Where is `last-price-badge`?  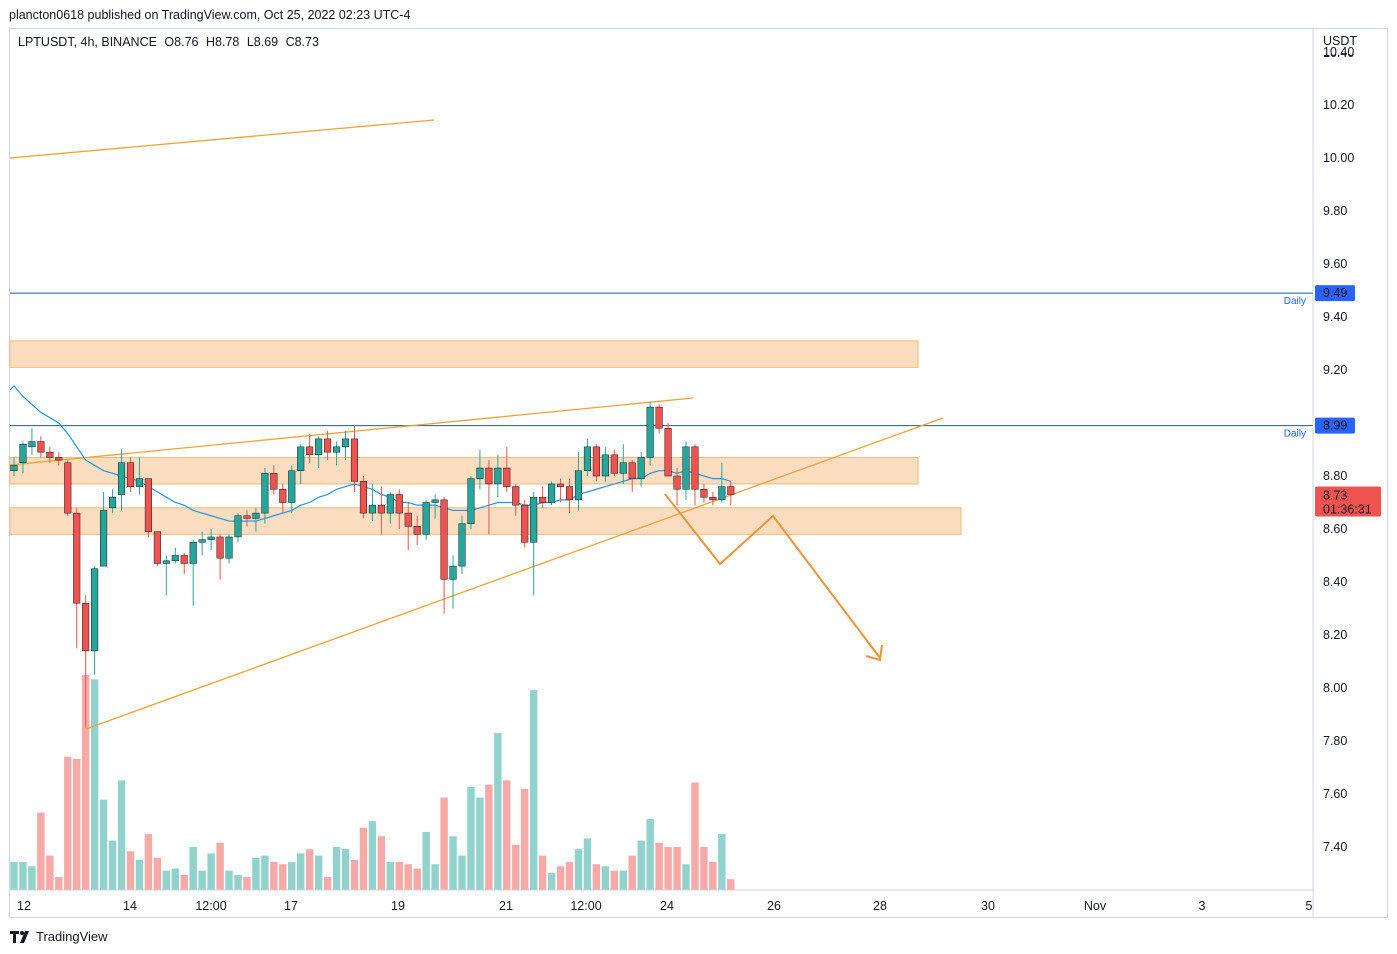
last-price-badge is located at coordinates (1348, 501).